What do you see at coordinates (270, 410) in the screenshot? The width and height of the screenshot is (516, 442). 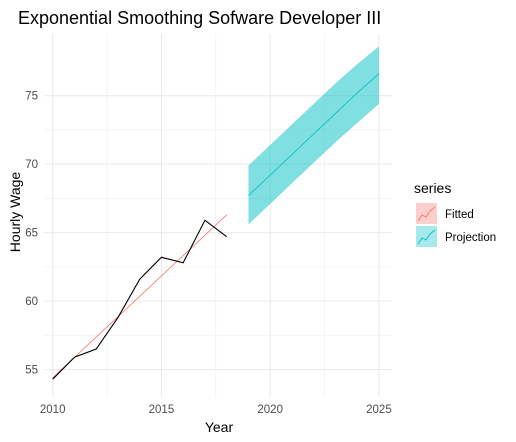 I see `x-tick-label: 2020` at bounding box center [270, 410].